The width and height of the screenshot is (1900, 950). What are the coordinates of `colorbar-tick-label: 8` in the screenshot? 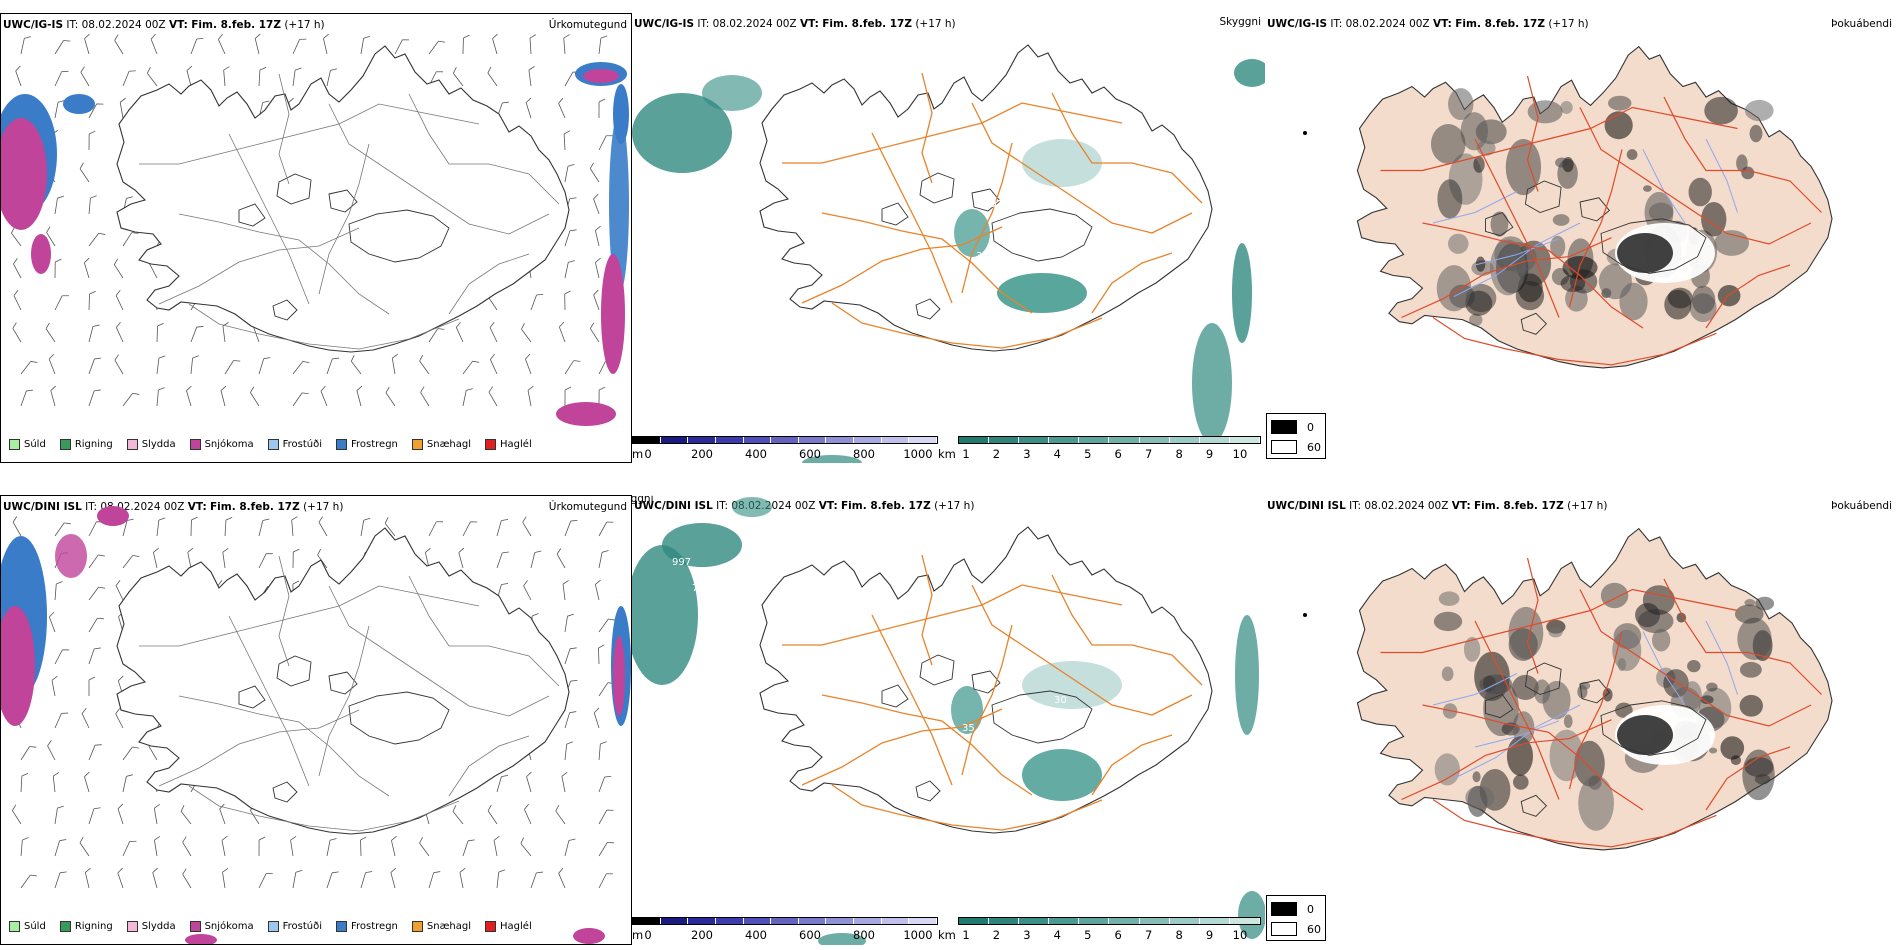 It's located at (1179, 935).